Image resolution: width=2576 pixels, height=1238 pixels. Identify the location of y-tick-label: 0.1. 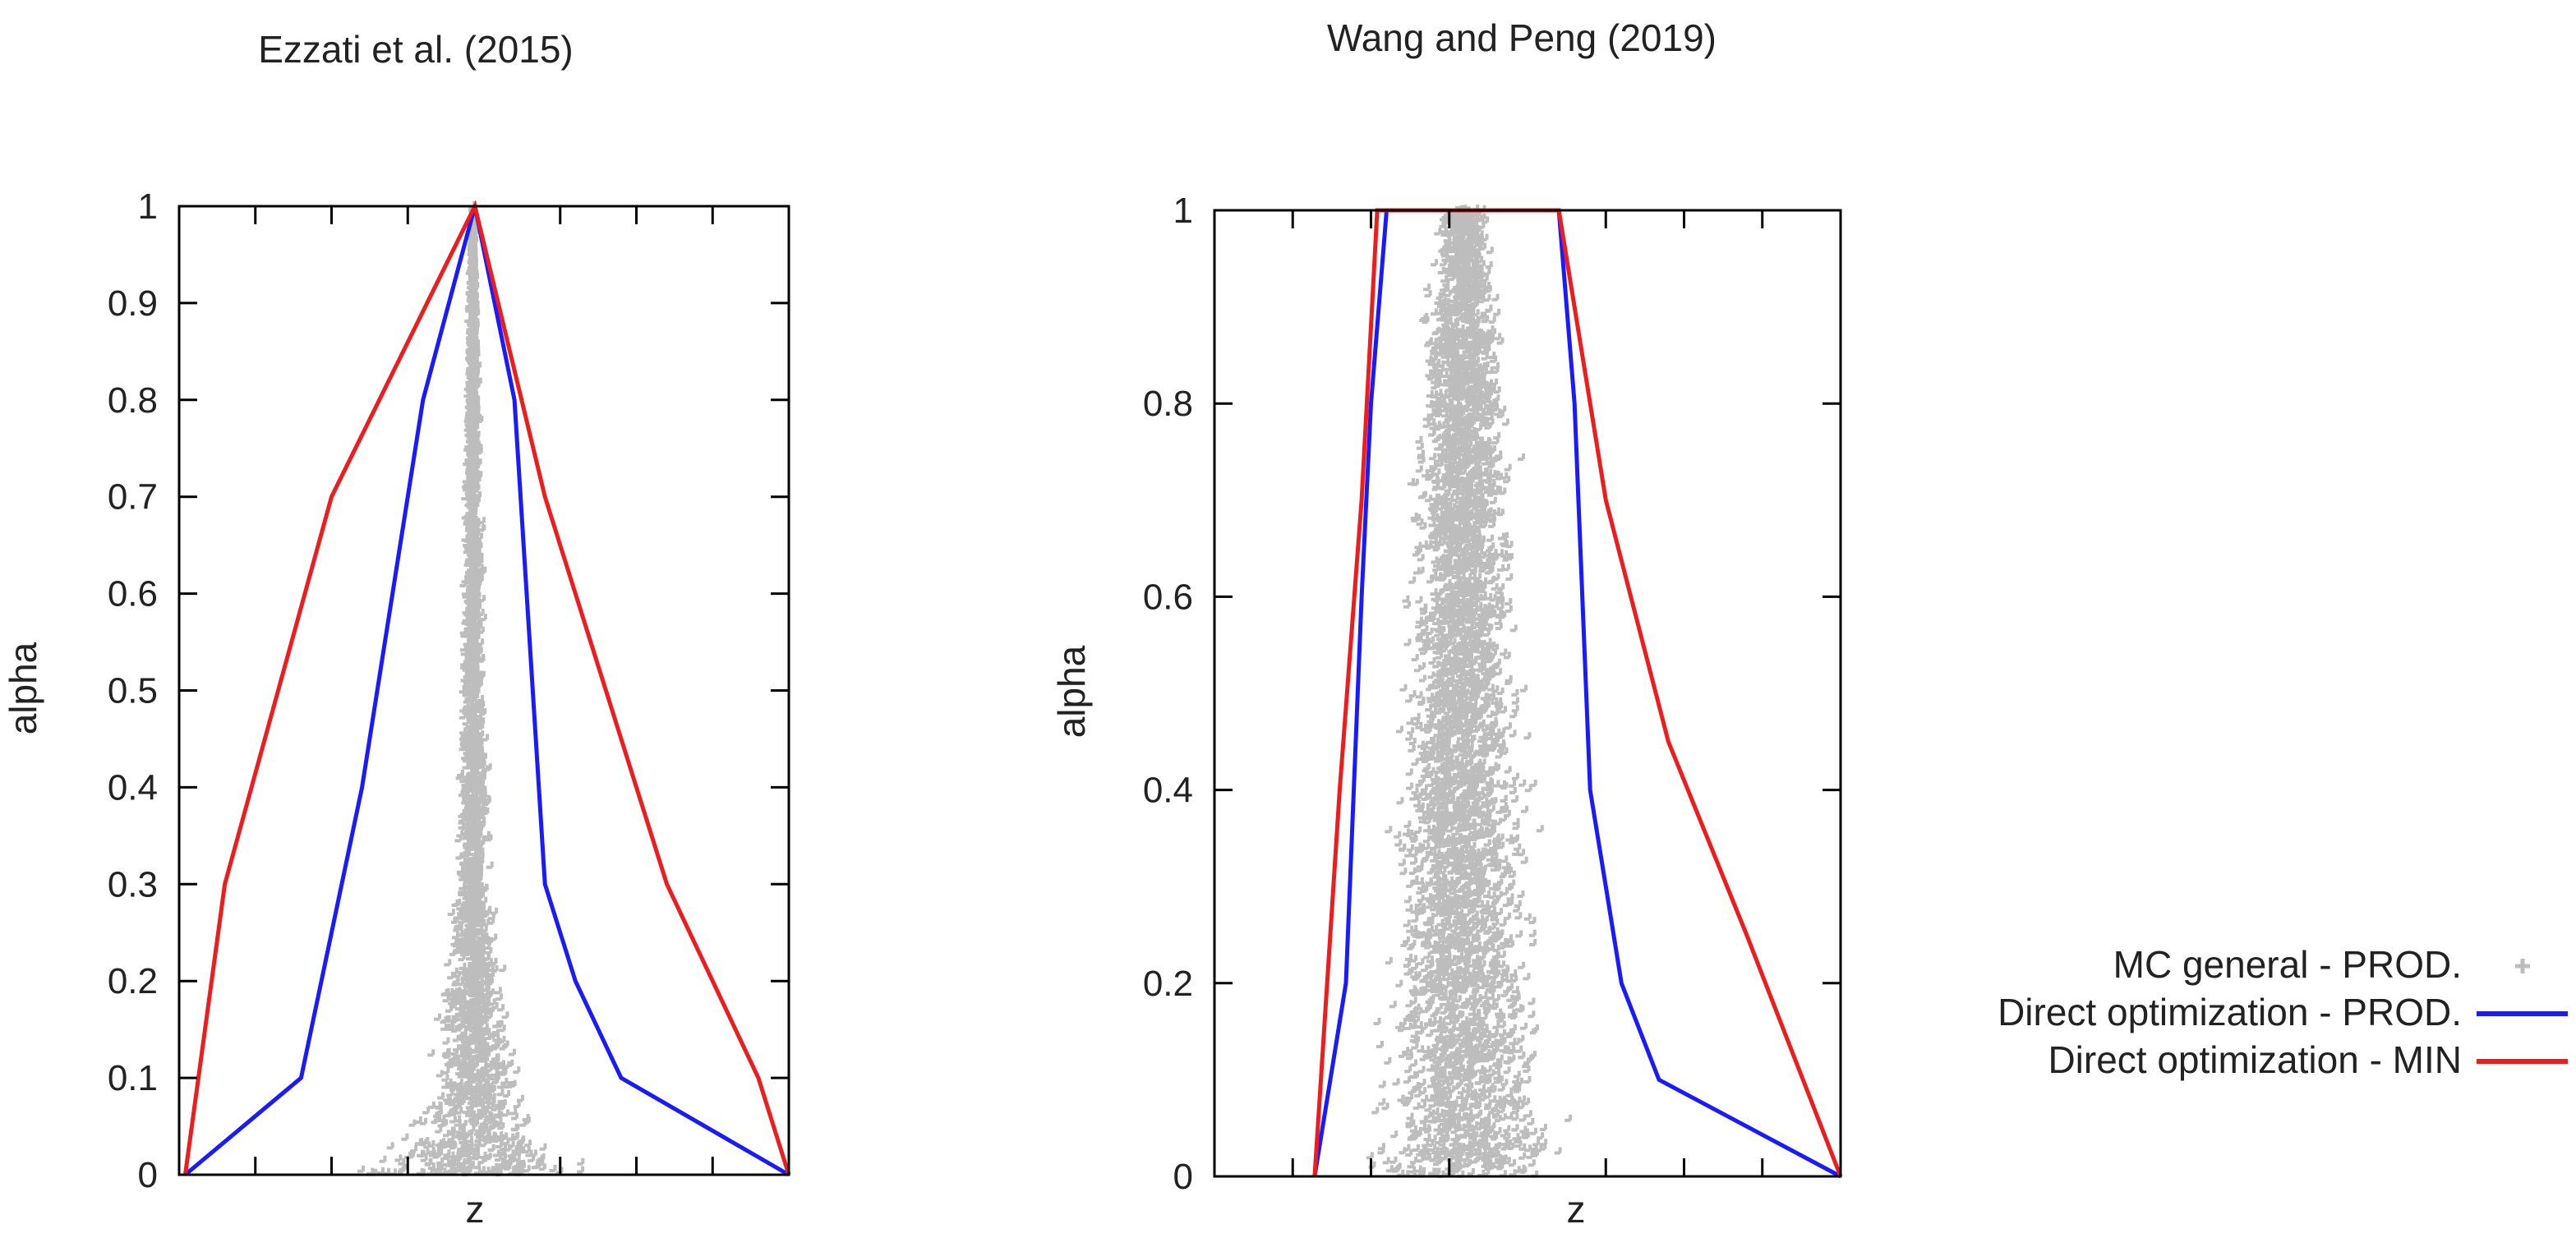
(133, 1078).